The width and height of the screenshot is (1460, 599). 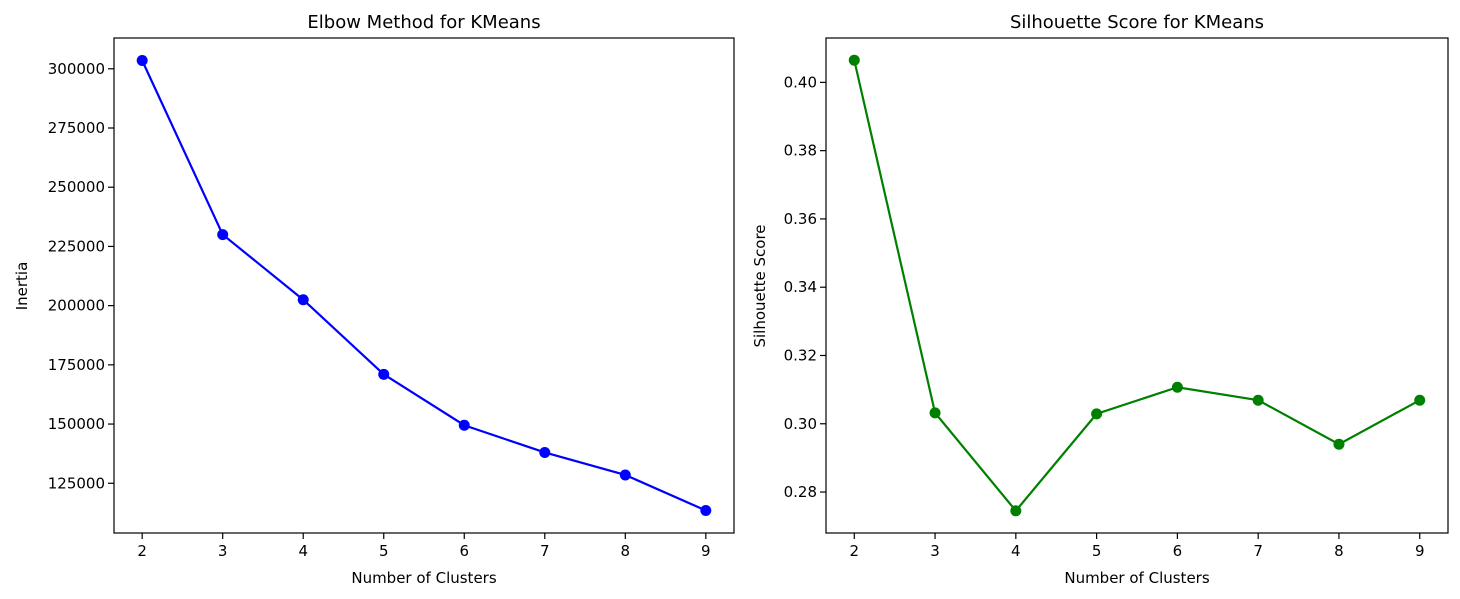 What do you see at coordinates (76, 365) in the screenshot?
I see `y-tick-label: 175000` at bounding box center [76, 365].